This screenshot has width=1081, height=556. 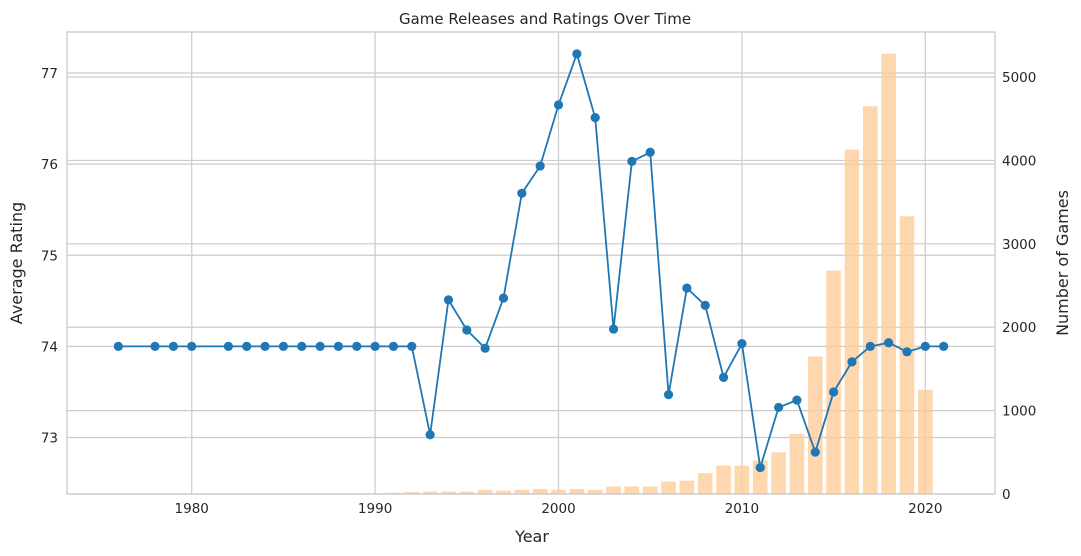 What do you see at coordinates (192, 509) in the screenshot?
I see `x-tick-label: 1980` at bounding box center [192, 509].